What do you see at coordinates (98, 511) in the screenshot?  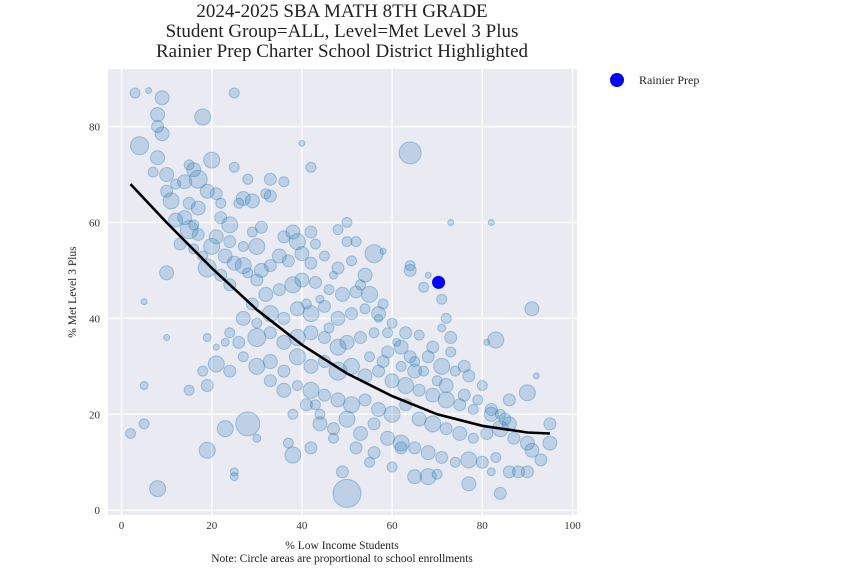 I see `y-tick-label: 0` at bounding box center [98, 511].